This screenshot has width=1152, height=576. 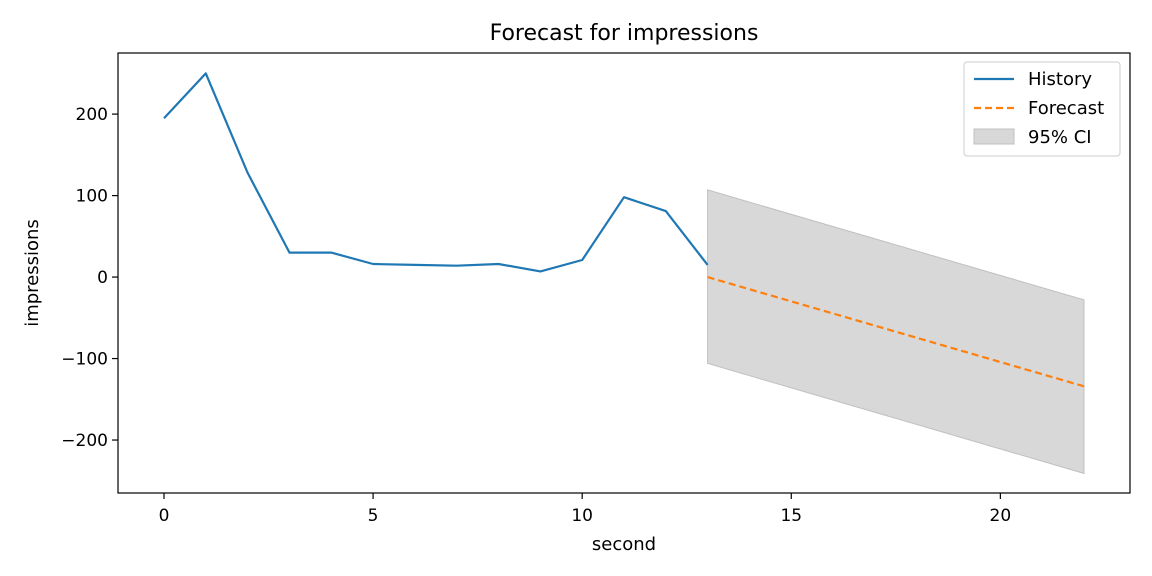 I want to click on x-tick-label: 5, so click(x=373, y=516).